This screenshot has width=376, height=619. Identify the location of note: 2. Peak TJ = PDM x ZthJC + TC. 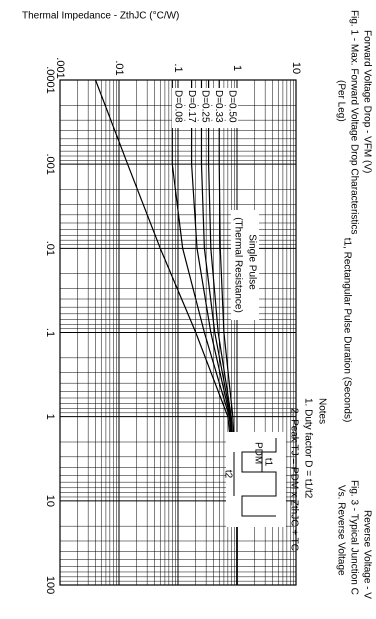
(293, 479).